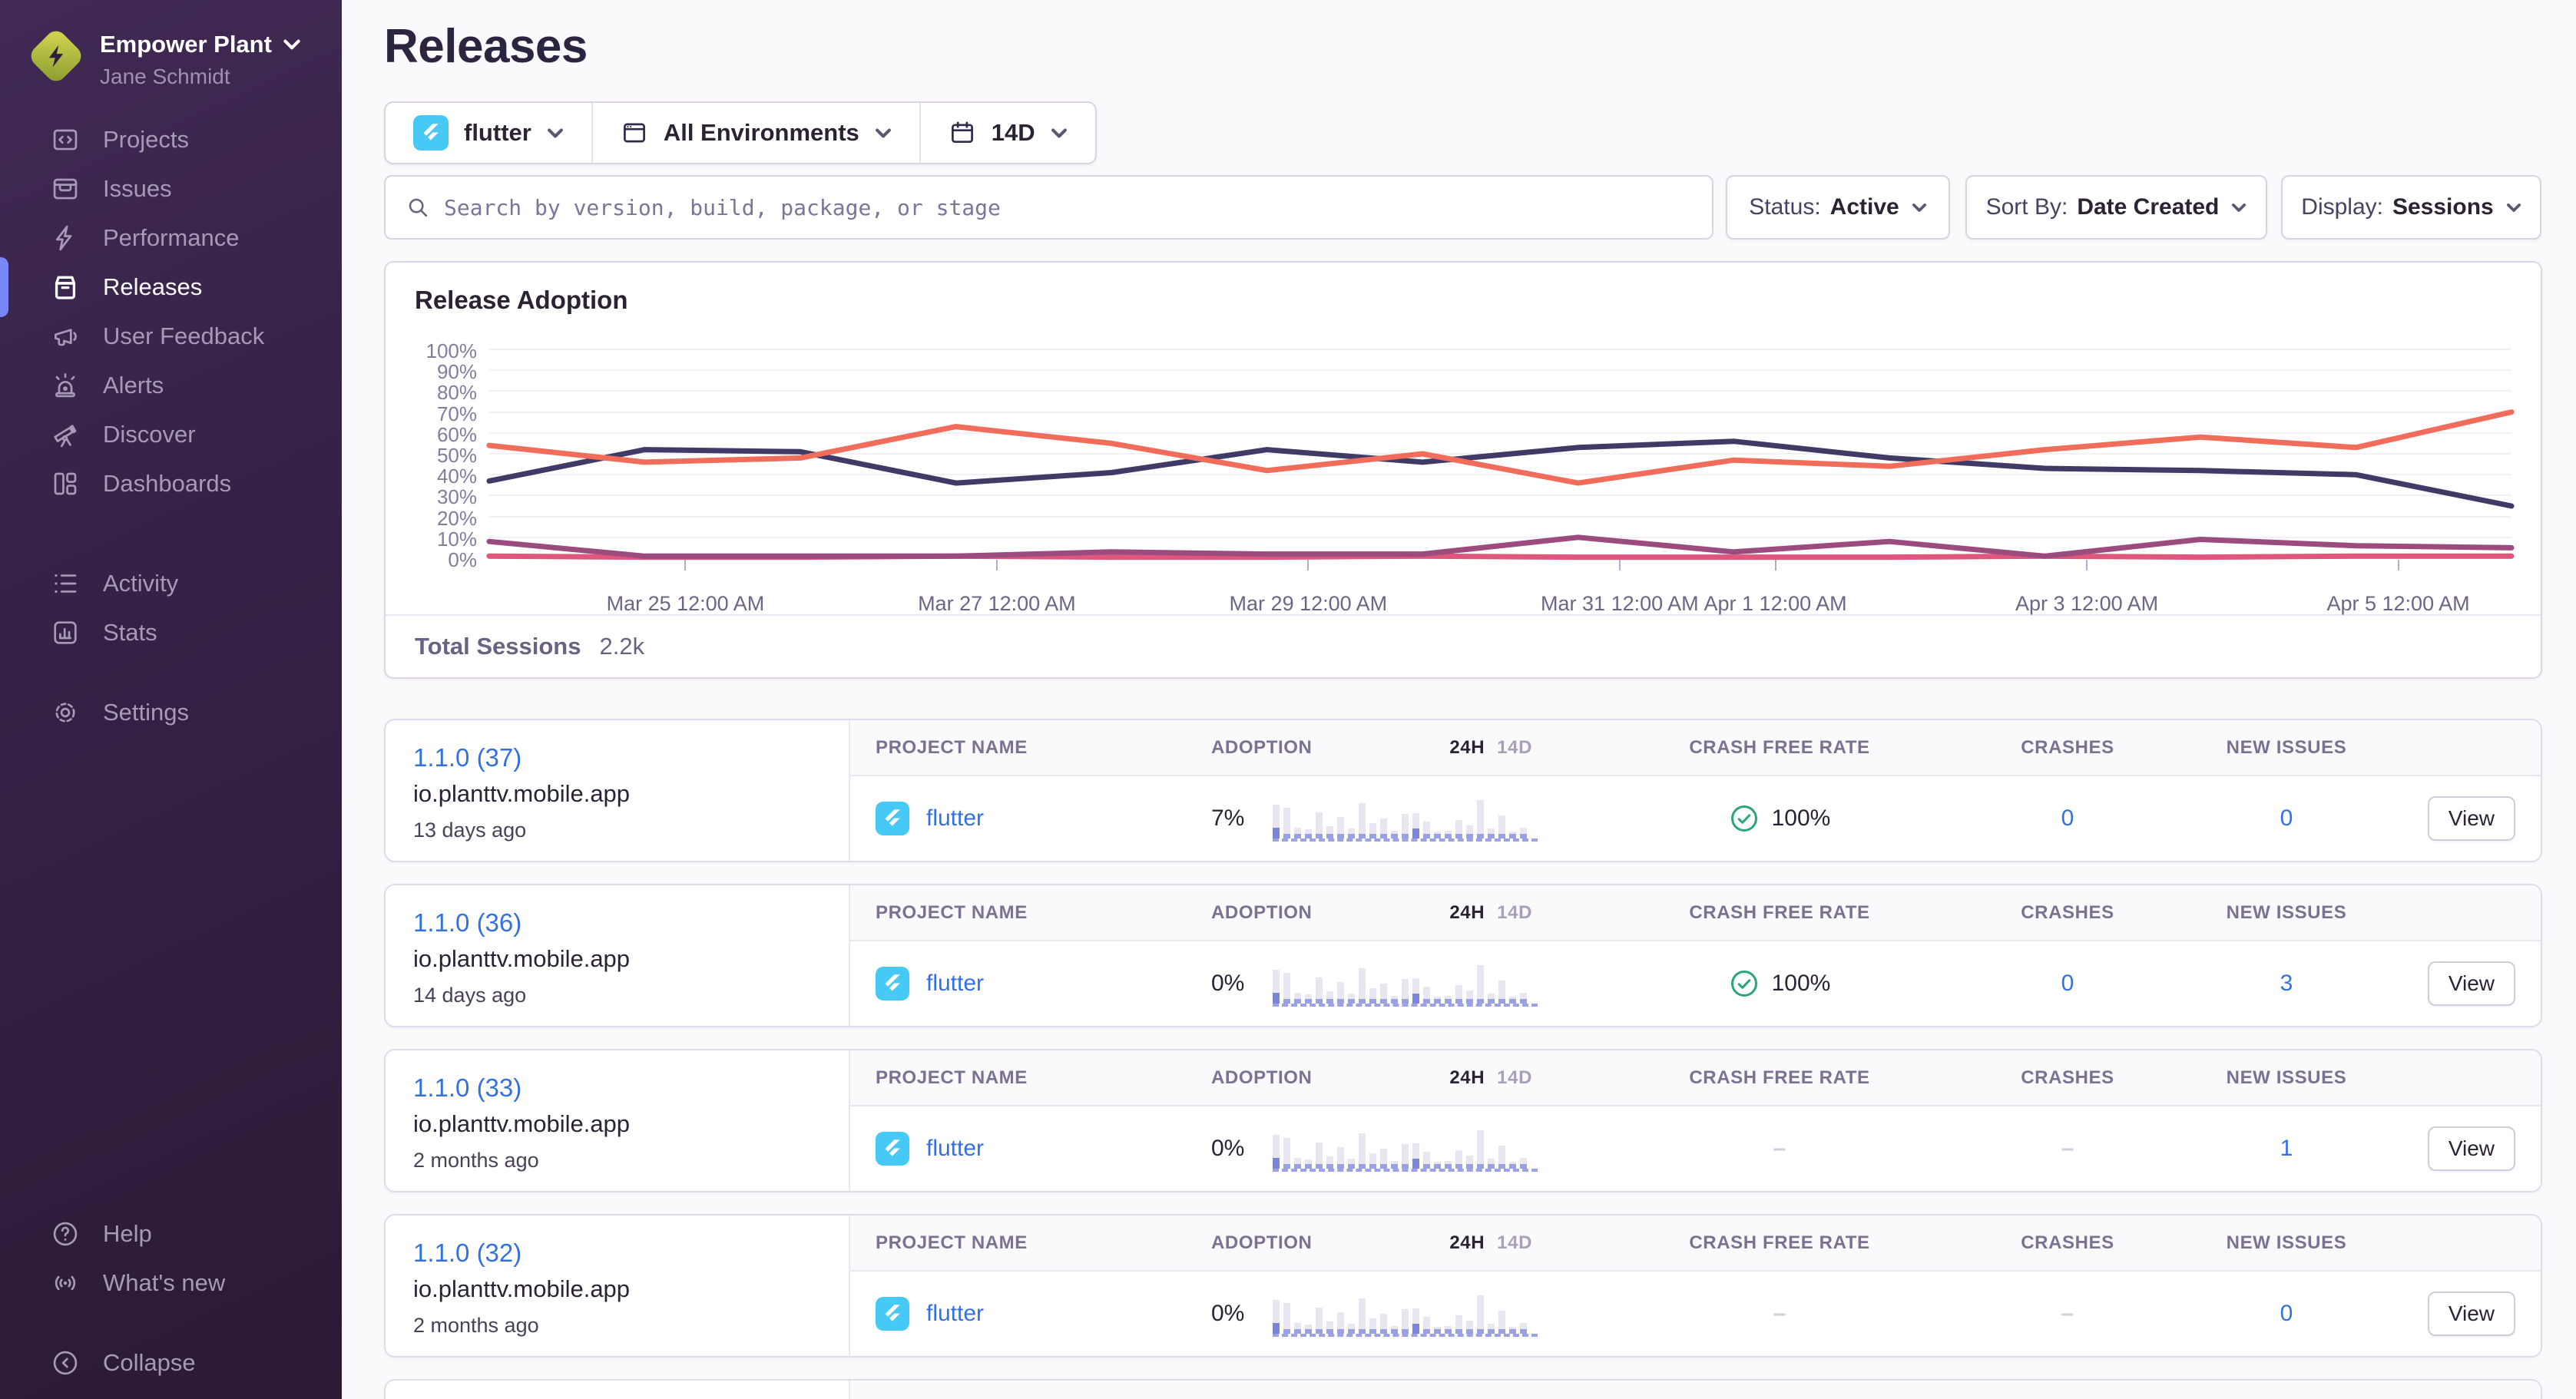  What do you see at coordinates (962, 132) in the screenshot?
I see `calendar-icon` at bounding box center [962, 132].